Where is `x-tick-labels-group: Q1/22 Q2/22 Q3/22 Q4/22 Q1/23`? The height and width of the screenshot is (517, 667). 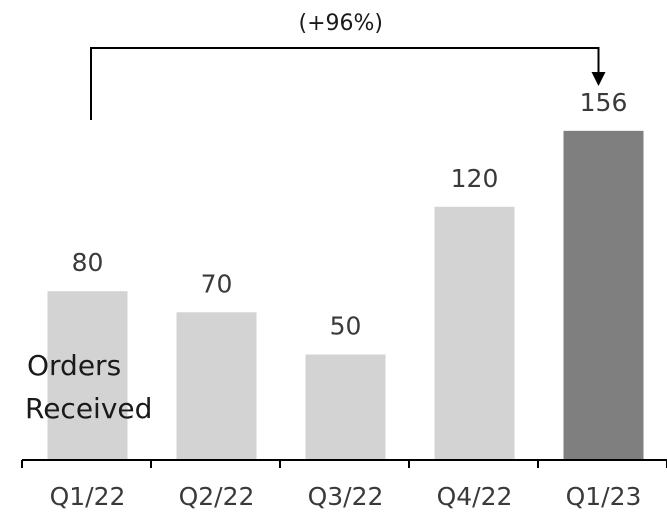 x-tick-labels-group: Q1/22 Q2/22 Q3/22 Q4/22 Q1/23 is located at coordinates (346, 496).